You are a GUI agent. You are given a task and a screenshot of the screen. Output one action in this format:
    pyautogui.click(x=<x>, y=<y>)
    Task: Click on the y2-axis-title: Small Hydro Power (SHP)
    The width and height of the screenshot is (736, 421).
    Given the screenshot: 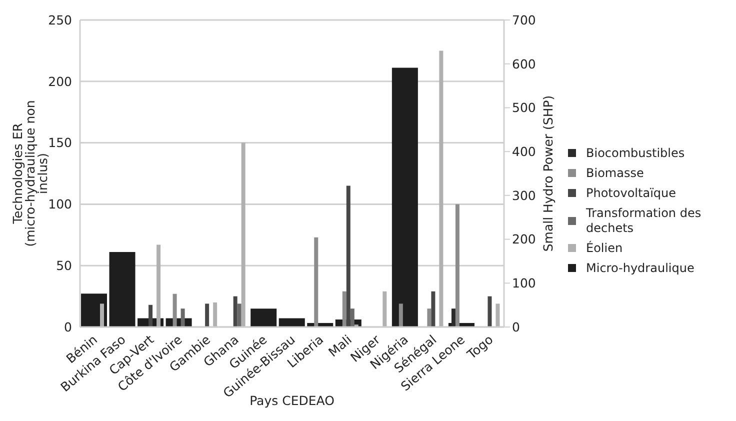 What is the action you would take?
    pyautogui.click(x=548, y=173)
    